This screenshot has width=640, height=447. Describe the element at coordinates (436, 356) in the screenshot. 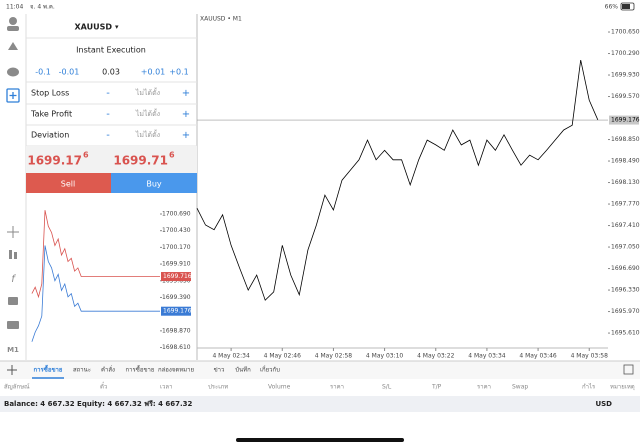

I see `x-tick-label: 4 May 03:22` at that location.